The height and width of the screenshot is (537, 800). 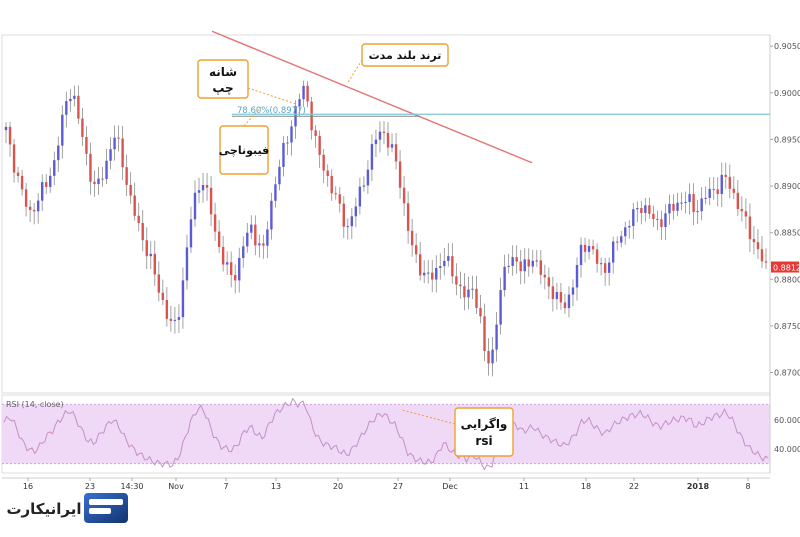 What do you see at coordinates (223, 72) in the screenshot?
I see `shoulder-callout-line1: شانه` at bounding box center [223, 72].